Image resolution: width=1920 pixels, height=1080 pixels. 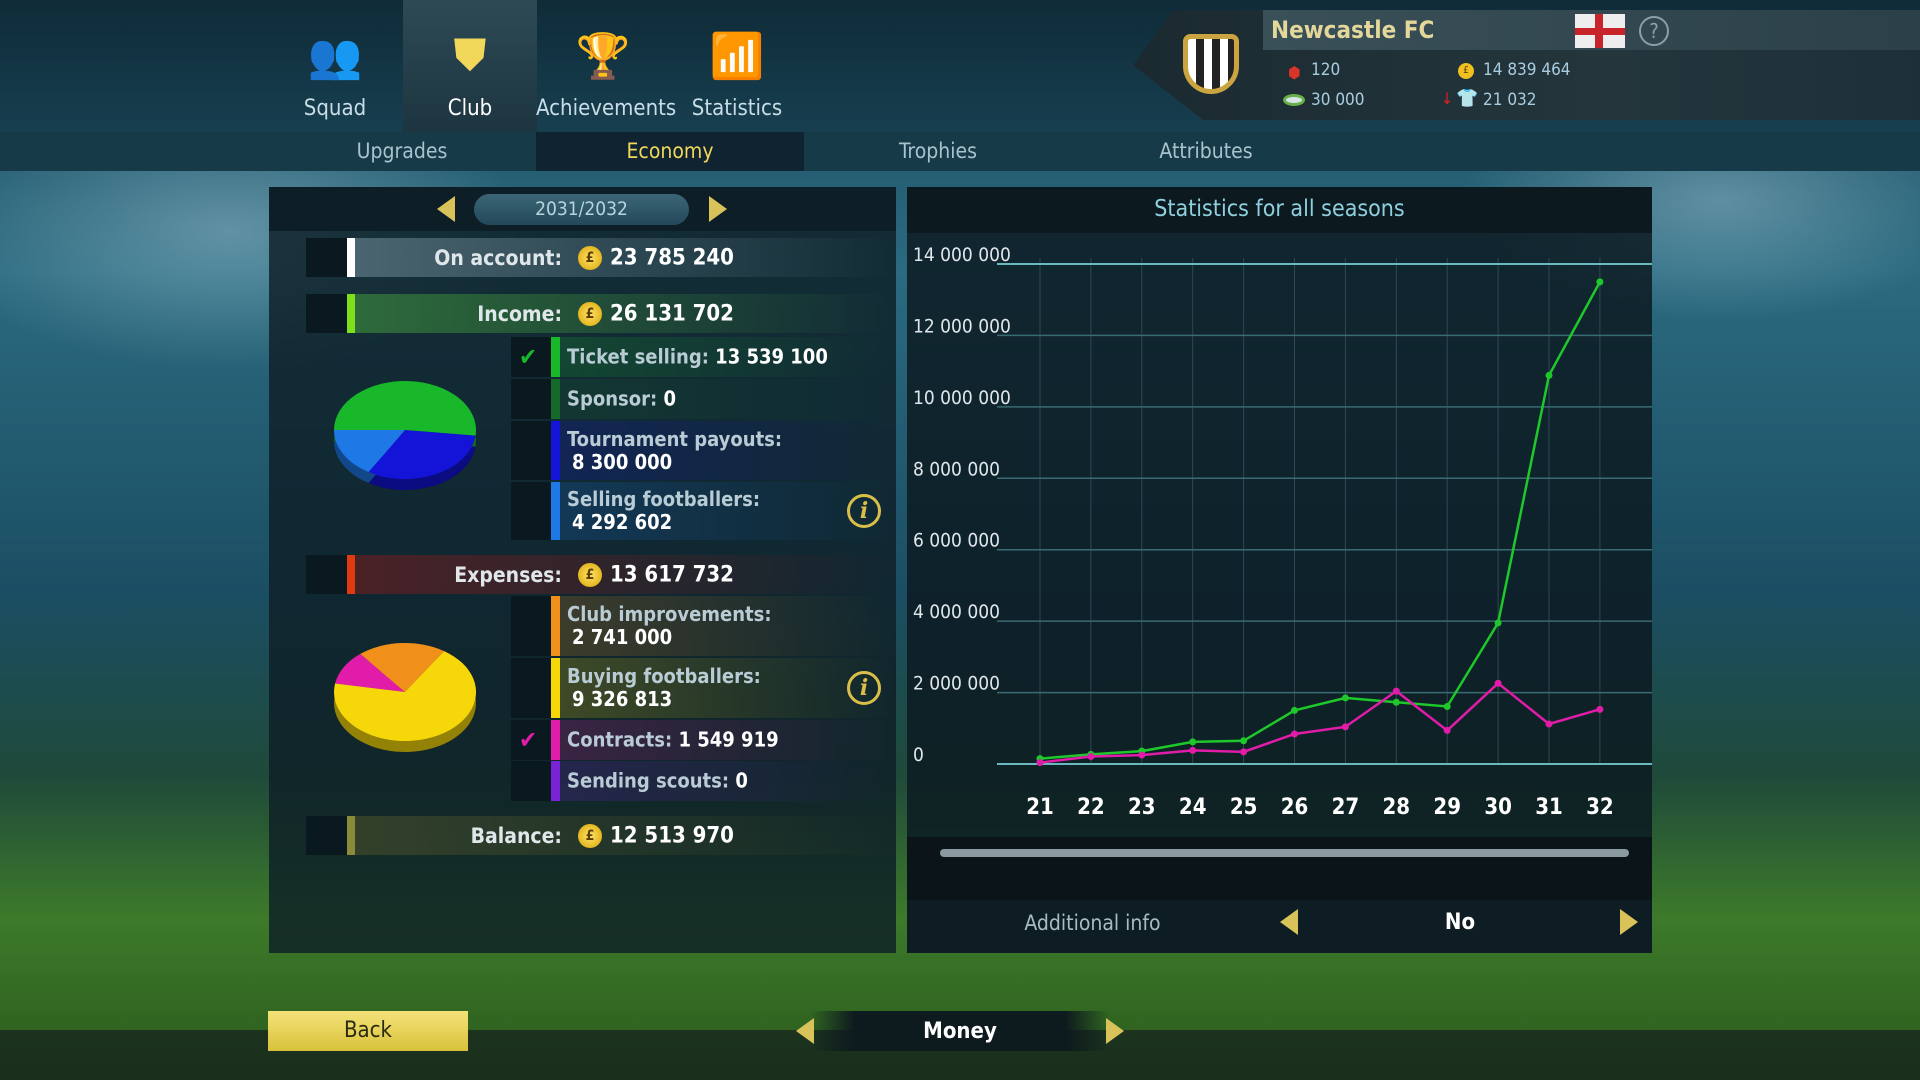 I want to click on tab-achievements: 🏆 Achievements, so click(x=606, y=66).